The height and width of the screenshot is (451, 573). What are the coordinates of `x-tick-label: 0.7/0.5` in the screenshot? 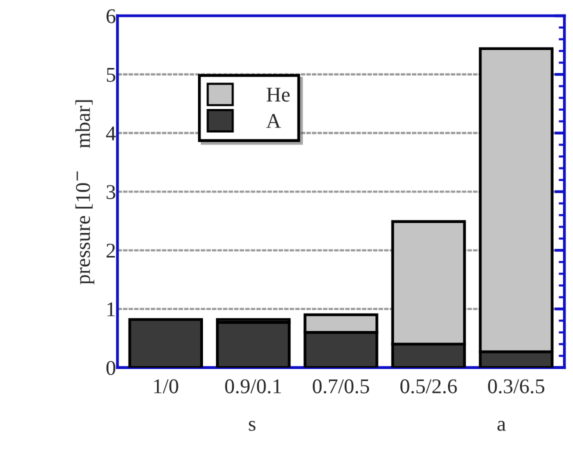 It's located at (341, 386).